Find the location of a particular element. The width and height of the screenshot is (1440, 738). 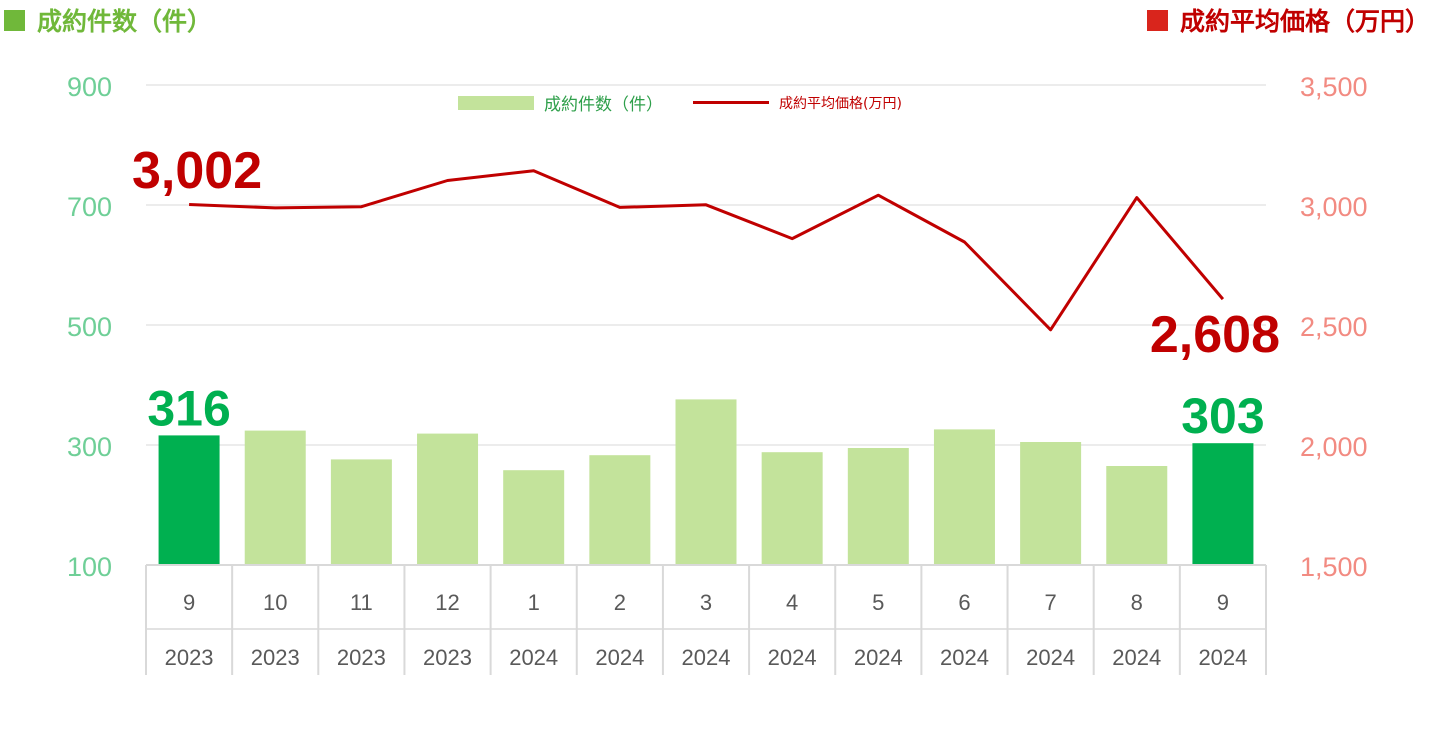

legend-item-bar: 成約件数（件） is located at coordinates (560, 102).